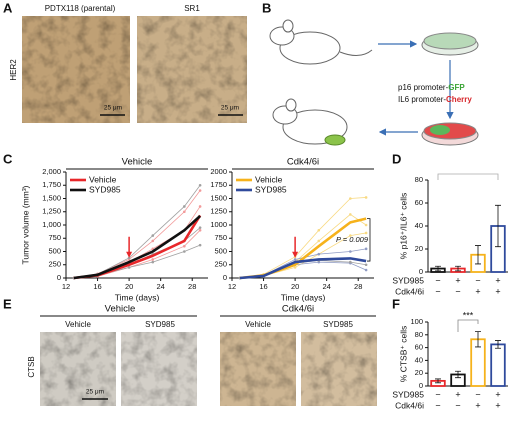 The width and height of the screenshot is (520, 422). What do you see at coordinates (8, 7) in the screenshot?
I see `panel-label: A` at bounding box center [8, 7].